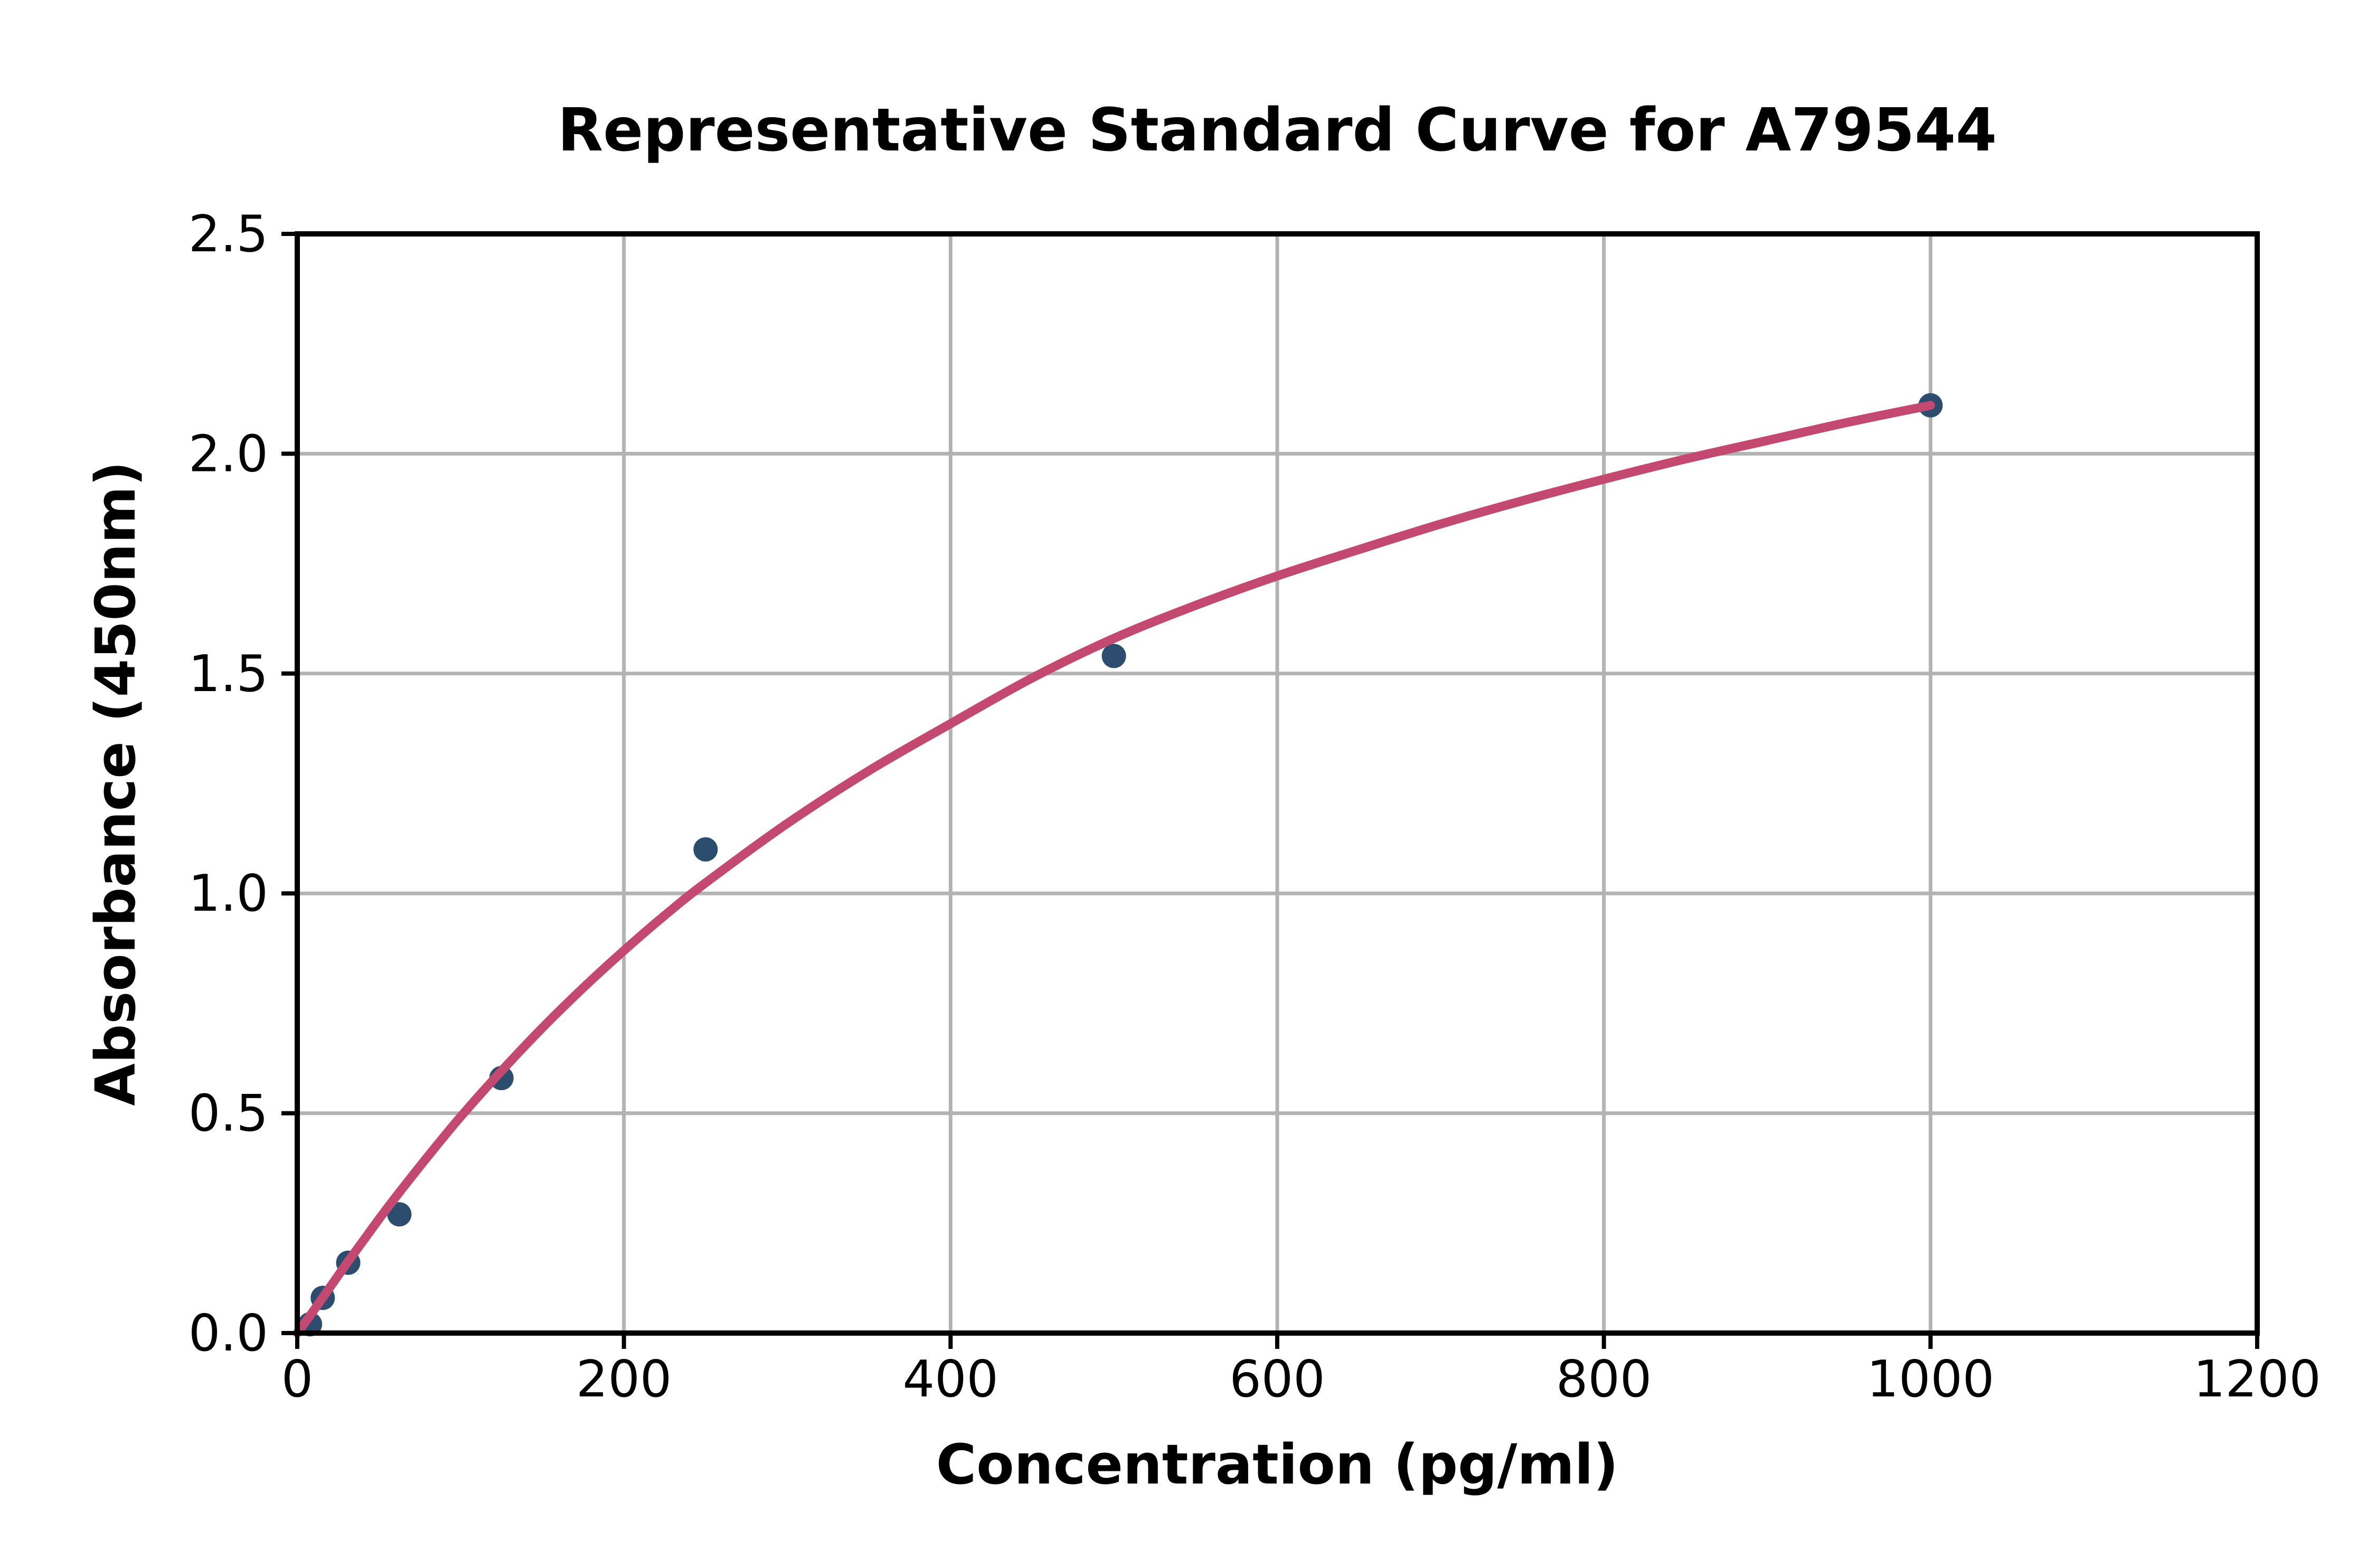 The width and height of the screenshot is (2376, 1568). Describe the element at coordinates (1930, 1380) in the screenshot. I see `x-tick-label: 1000` at that location.